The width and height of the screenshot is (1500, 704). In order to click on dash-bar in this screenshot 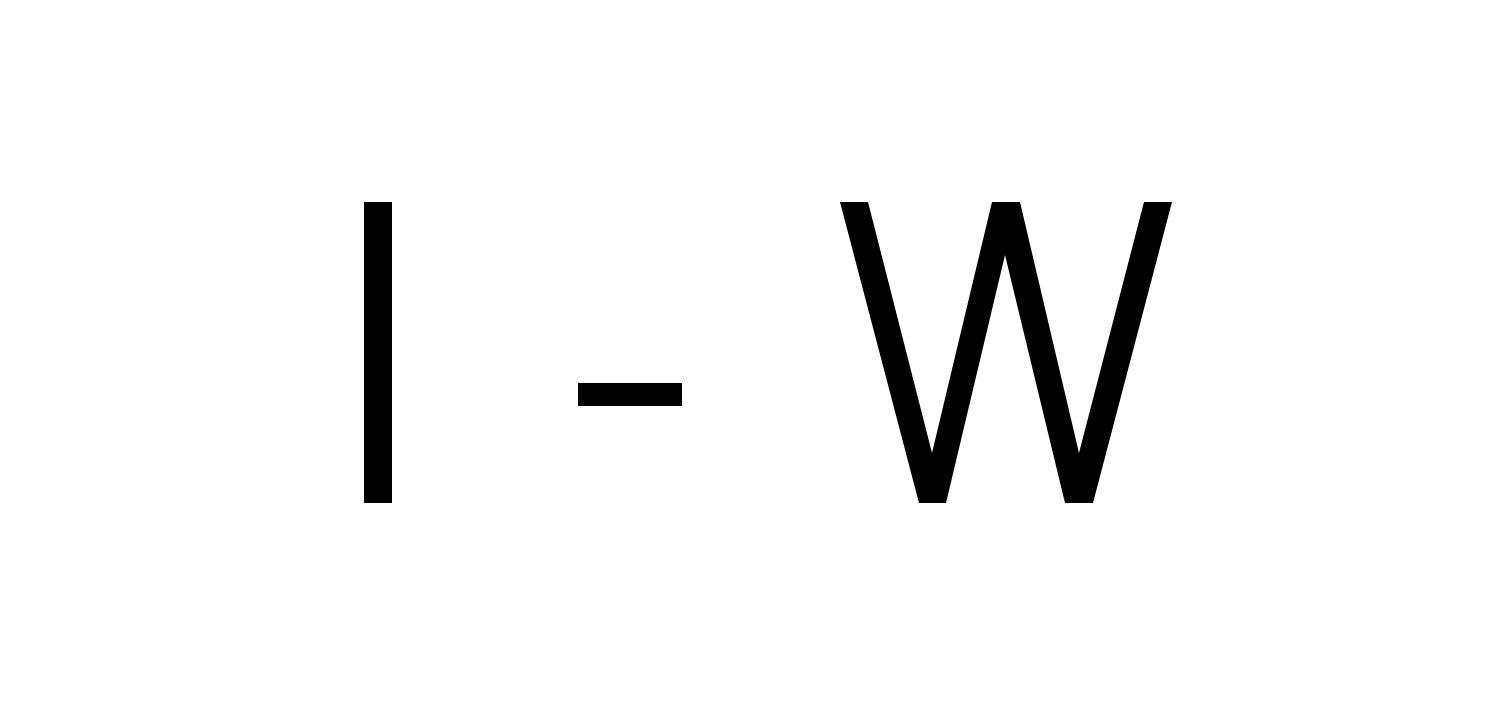, I will do `click(630, 394)`.